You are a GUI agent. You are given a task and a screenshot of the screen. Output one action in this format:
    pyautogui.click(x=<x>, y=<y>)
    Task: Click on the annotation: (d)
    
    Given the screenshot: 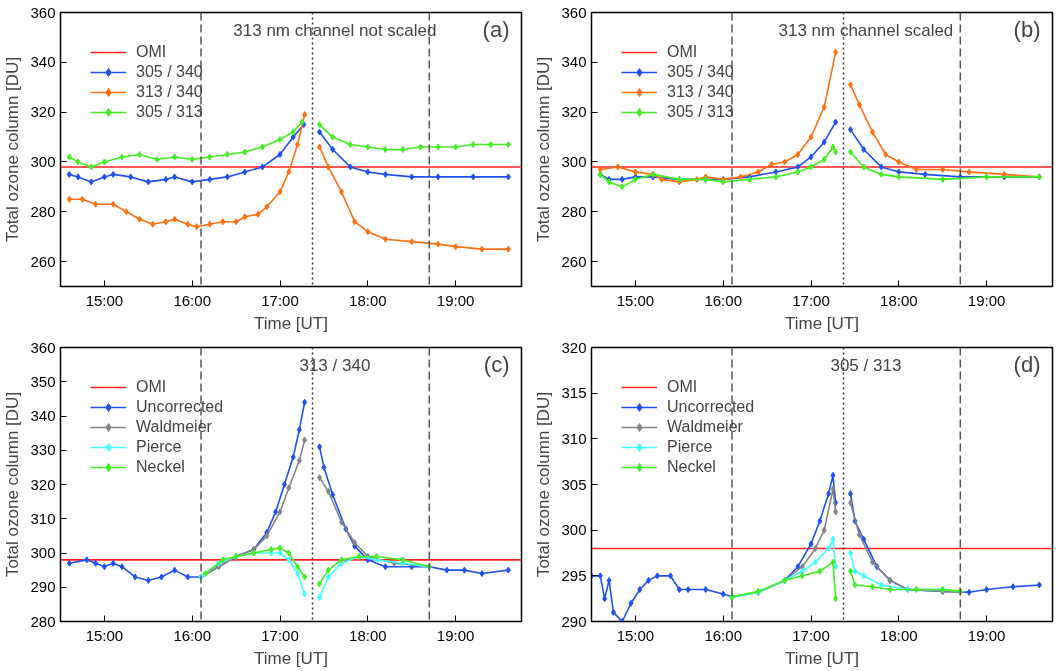 What is the action you would take?
    pyautogui.click(x=1027, y=364)
    